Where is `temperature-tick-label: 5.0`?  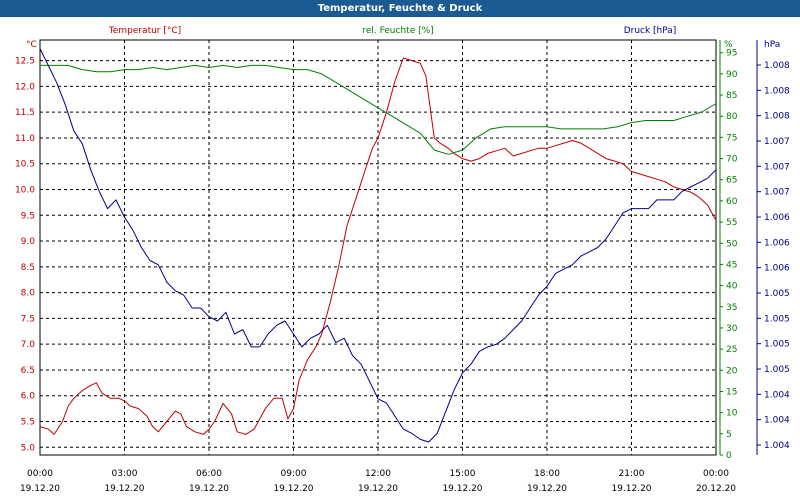 temperature-tick-label: 5.0 is located at coordinates (28, 448).